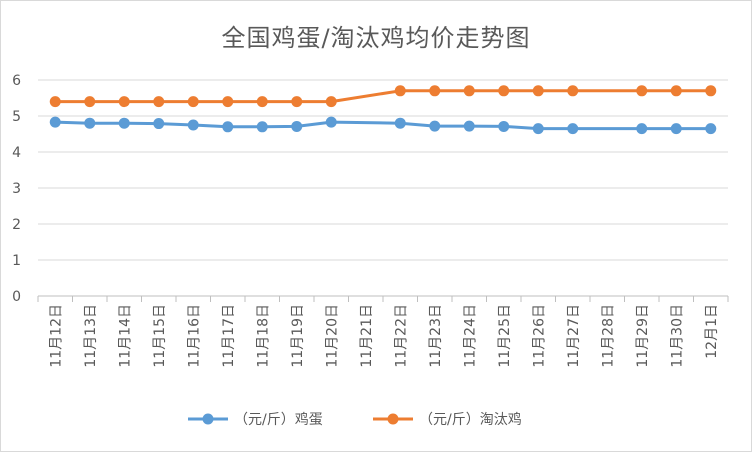  What do you see at coordinates (574, 336) in the screenshot?
I see `x-tick-label: 11月27日` at bounding box center [574, 336].